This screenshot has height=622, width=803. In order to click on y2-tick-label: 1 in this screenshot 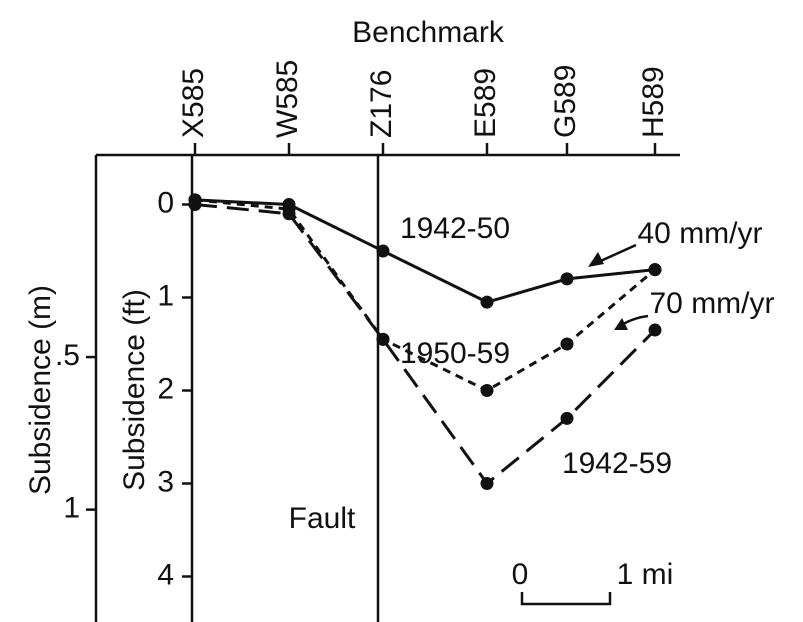, I will do `click(71, 508)`.